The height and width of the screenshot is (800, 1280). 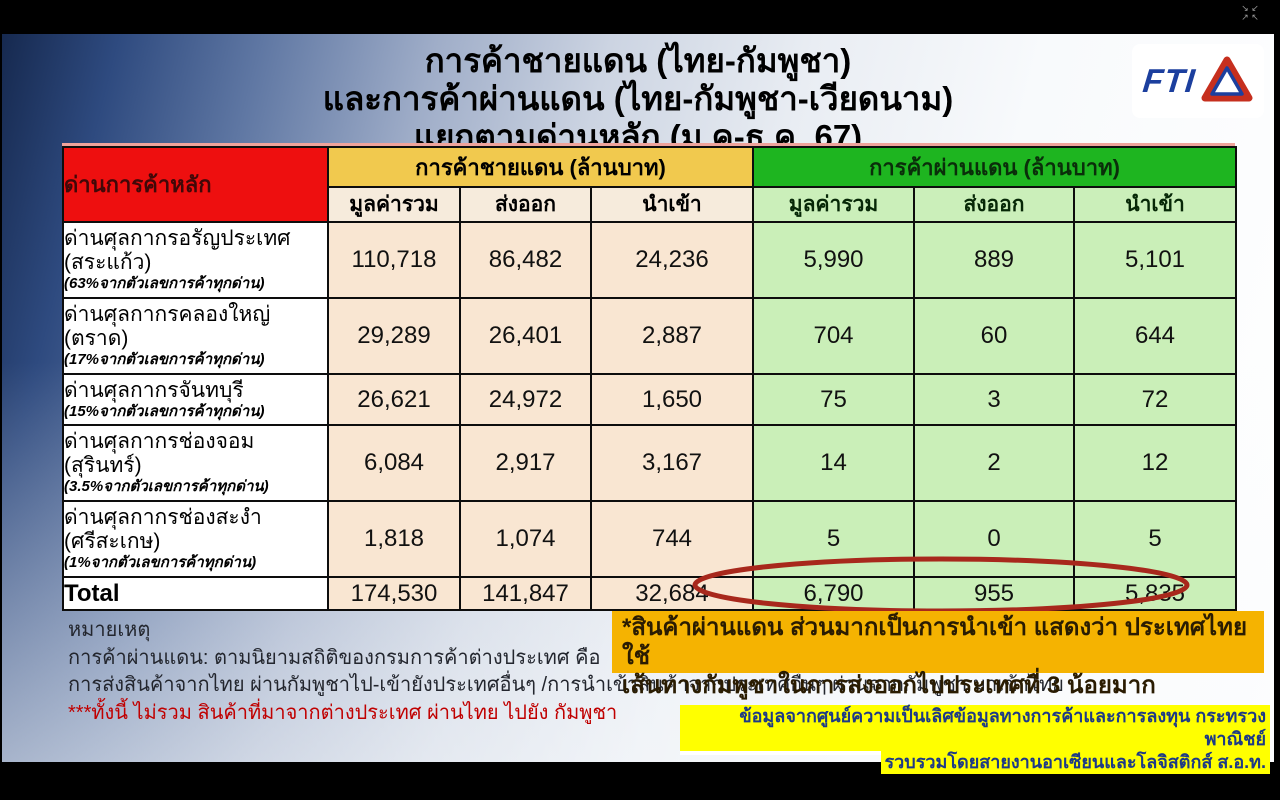 I want to click on checkpoint-name: ด่านศุลกากรช่องสะงำ, so click(x=163, y=517).